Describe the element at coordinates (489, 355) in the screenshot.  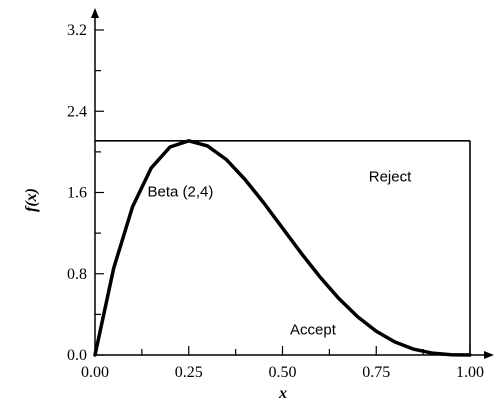
I see `x-axis-arrowhead` at that location.